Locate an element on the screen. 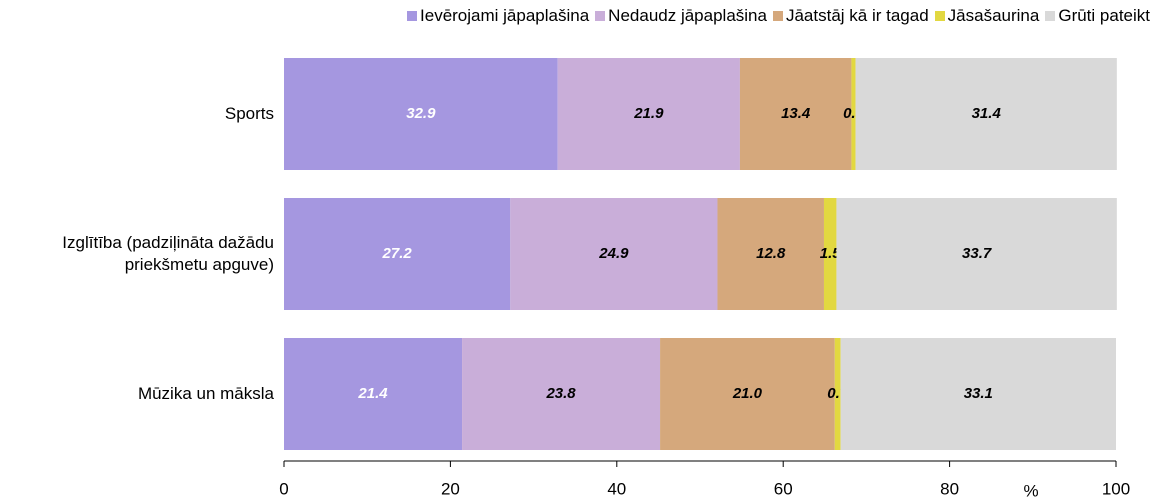 The image size is (1157, 501). y-tick-label: Sports is located at coordinates (249, 113).